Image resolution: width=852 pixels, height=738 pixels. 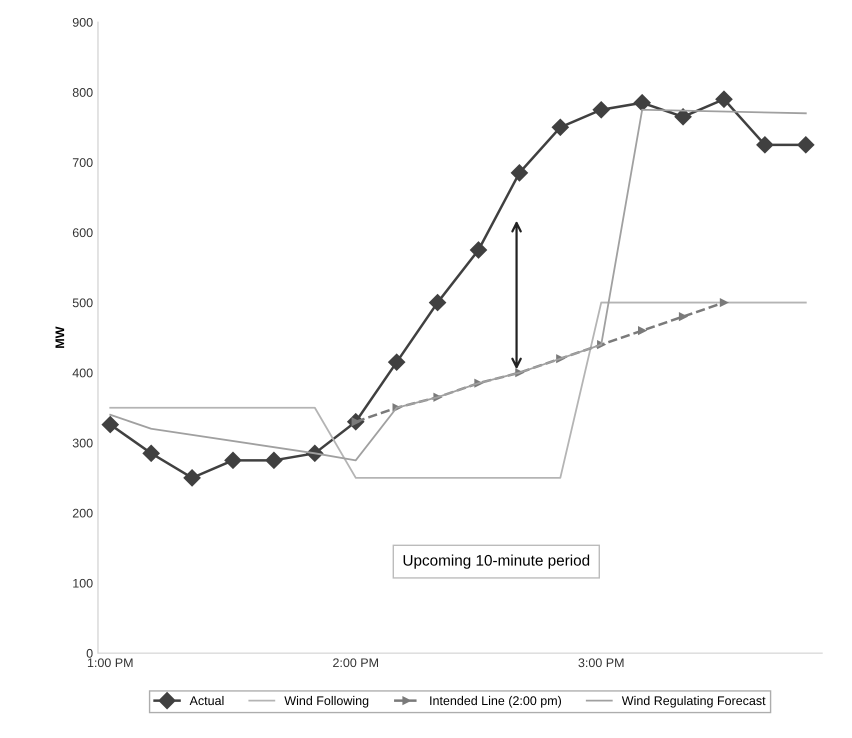 I want to click on annotation: Upcoming 10-minute period, so click(x=497, y=561).